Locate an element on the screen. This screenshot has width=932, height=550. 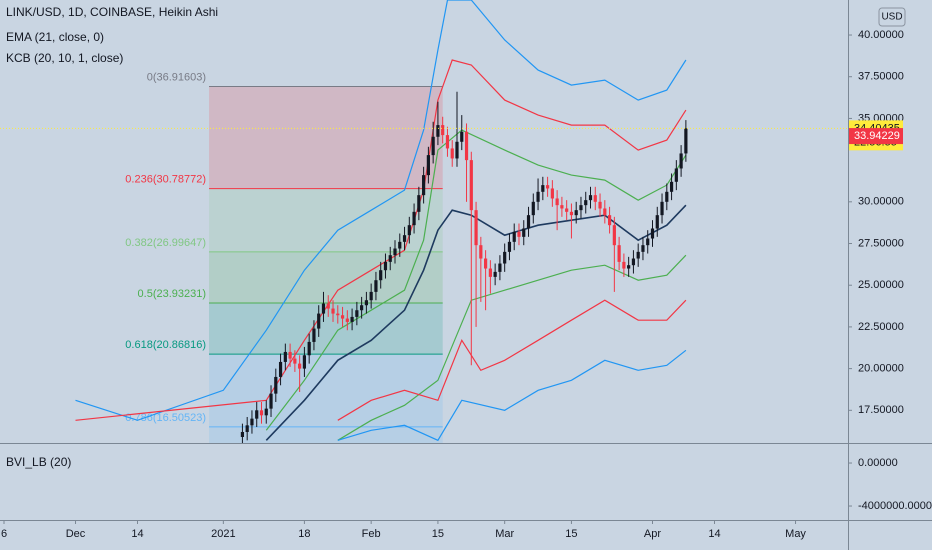
y-tick-label: 40.00000 is located at coordinates (881, 35).